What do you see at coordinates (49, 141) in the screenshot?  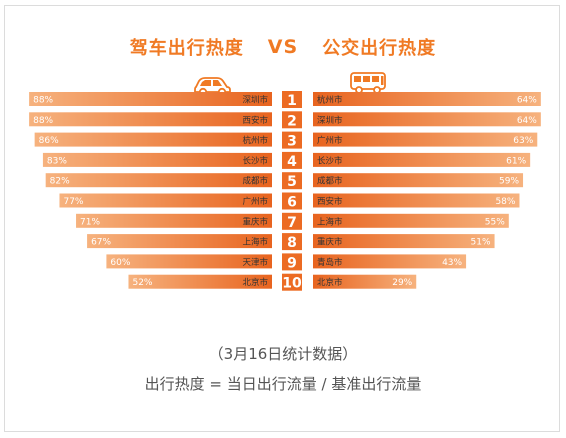 I see `left-bar-value: 86%` at bounding box center [49, 141].